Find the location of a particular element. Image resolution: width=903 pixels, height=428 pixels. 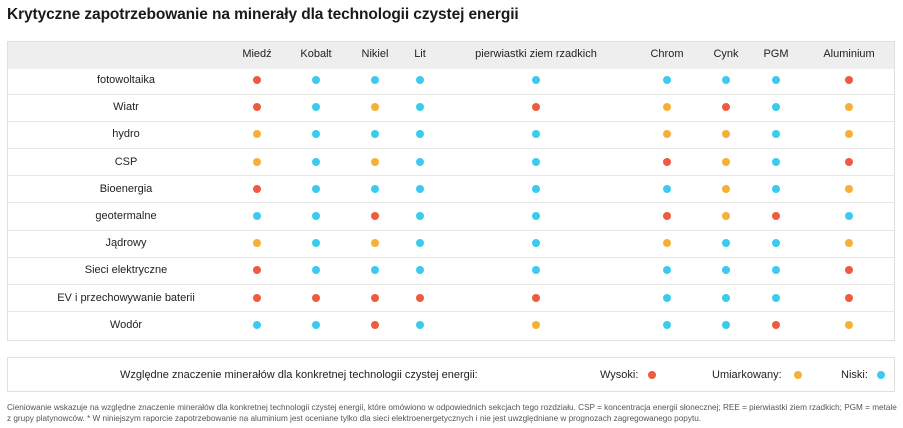

table-header-band is located at coordinates (451, 55).